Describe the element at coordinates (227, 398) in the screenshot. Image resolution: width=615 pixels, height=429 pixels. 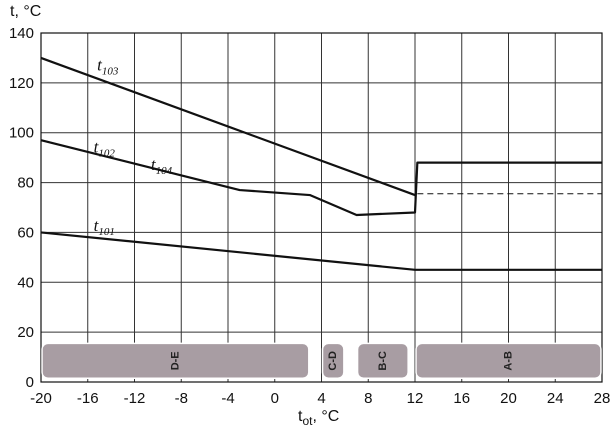
I see `x-tick-label: -4` at that location.